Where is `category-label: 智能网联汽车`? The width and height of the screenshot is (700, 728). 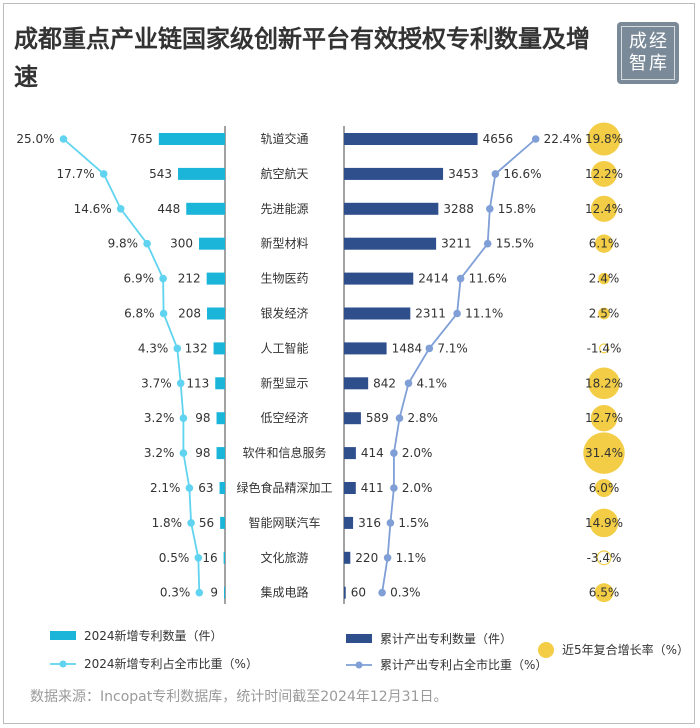
category-label: 智能网联汽车 is located at coordinates (284, 522).